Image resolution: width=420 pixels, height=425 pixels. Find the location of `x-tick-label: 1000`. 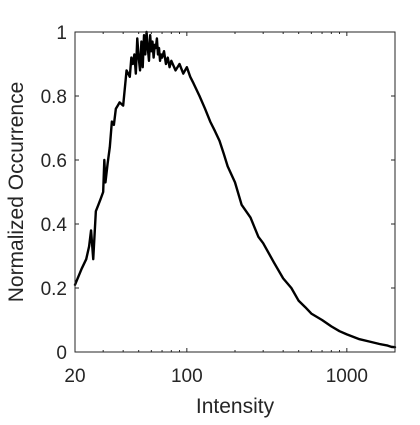

x-tick-label: 1000 is located at coordinates (347, 376).